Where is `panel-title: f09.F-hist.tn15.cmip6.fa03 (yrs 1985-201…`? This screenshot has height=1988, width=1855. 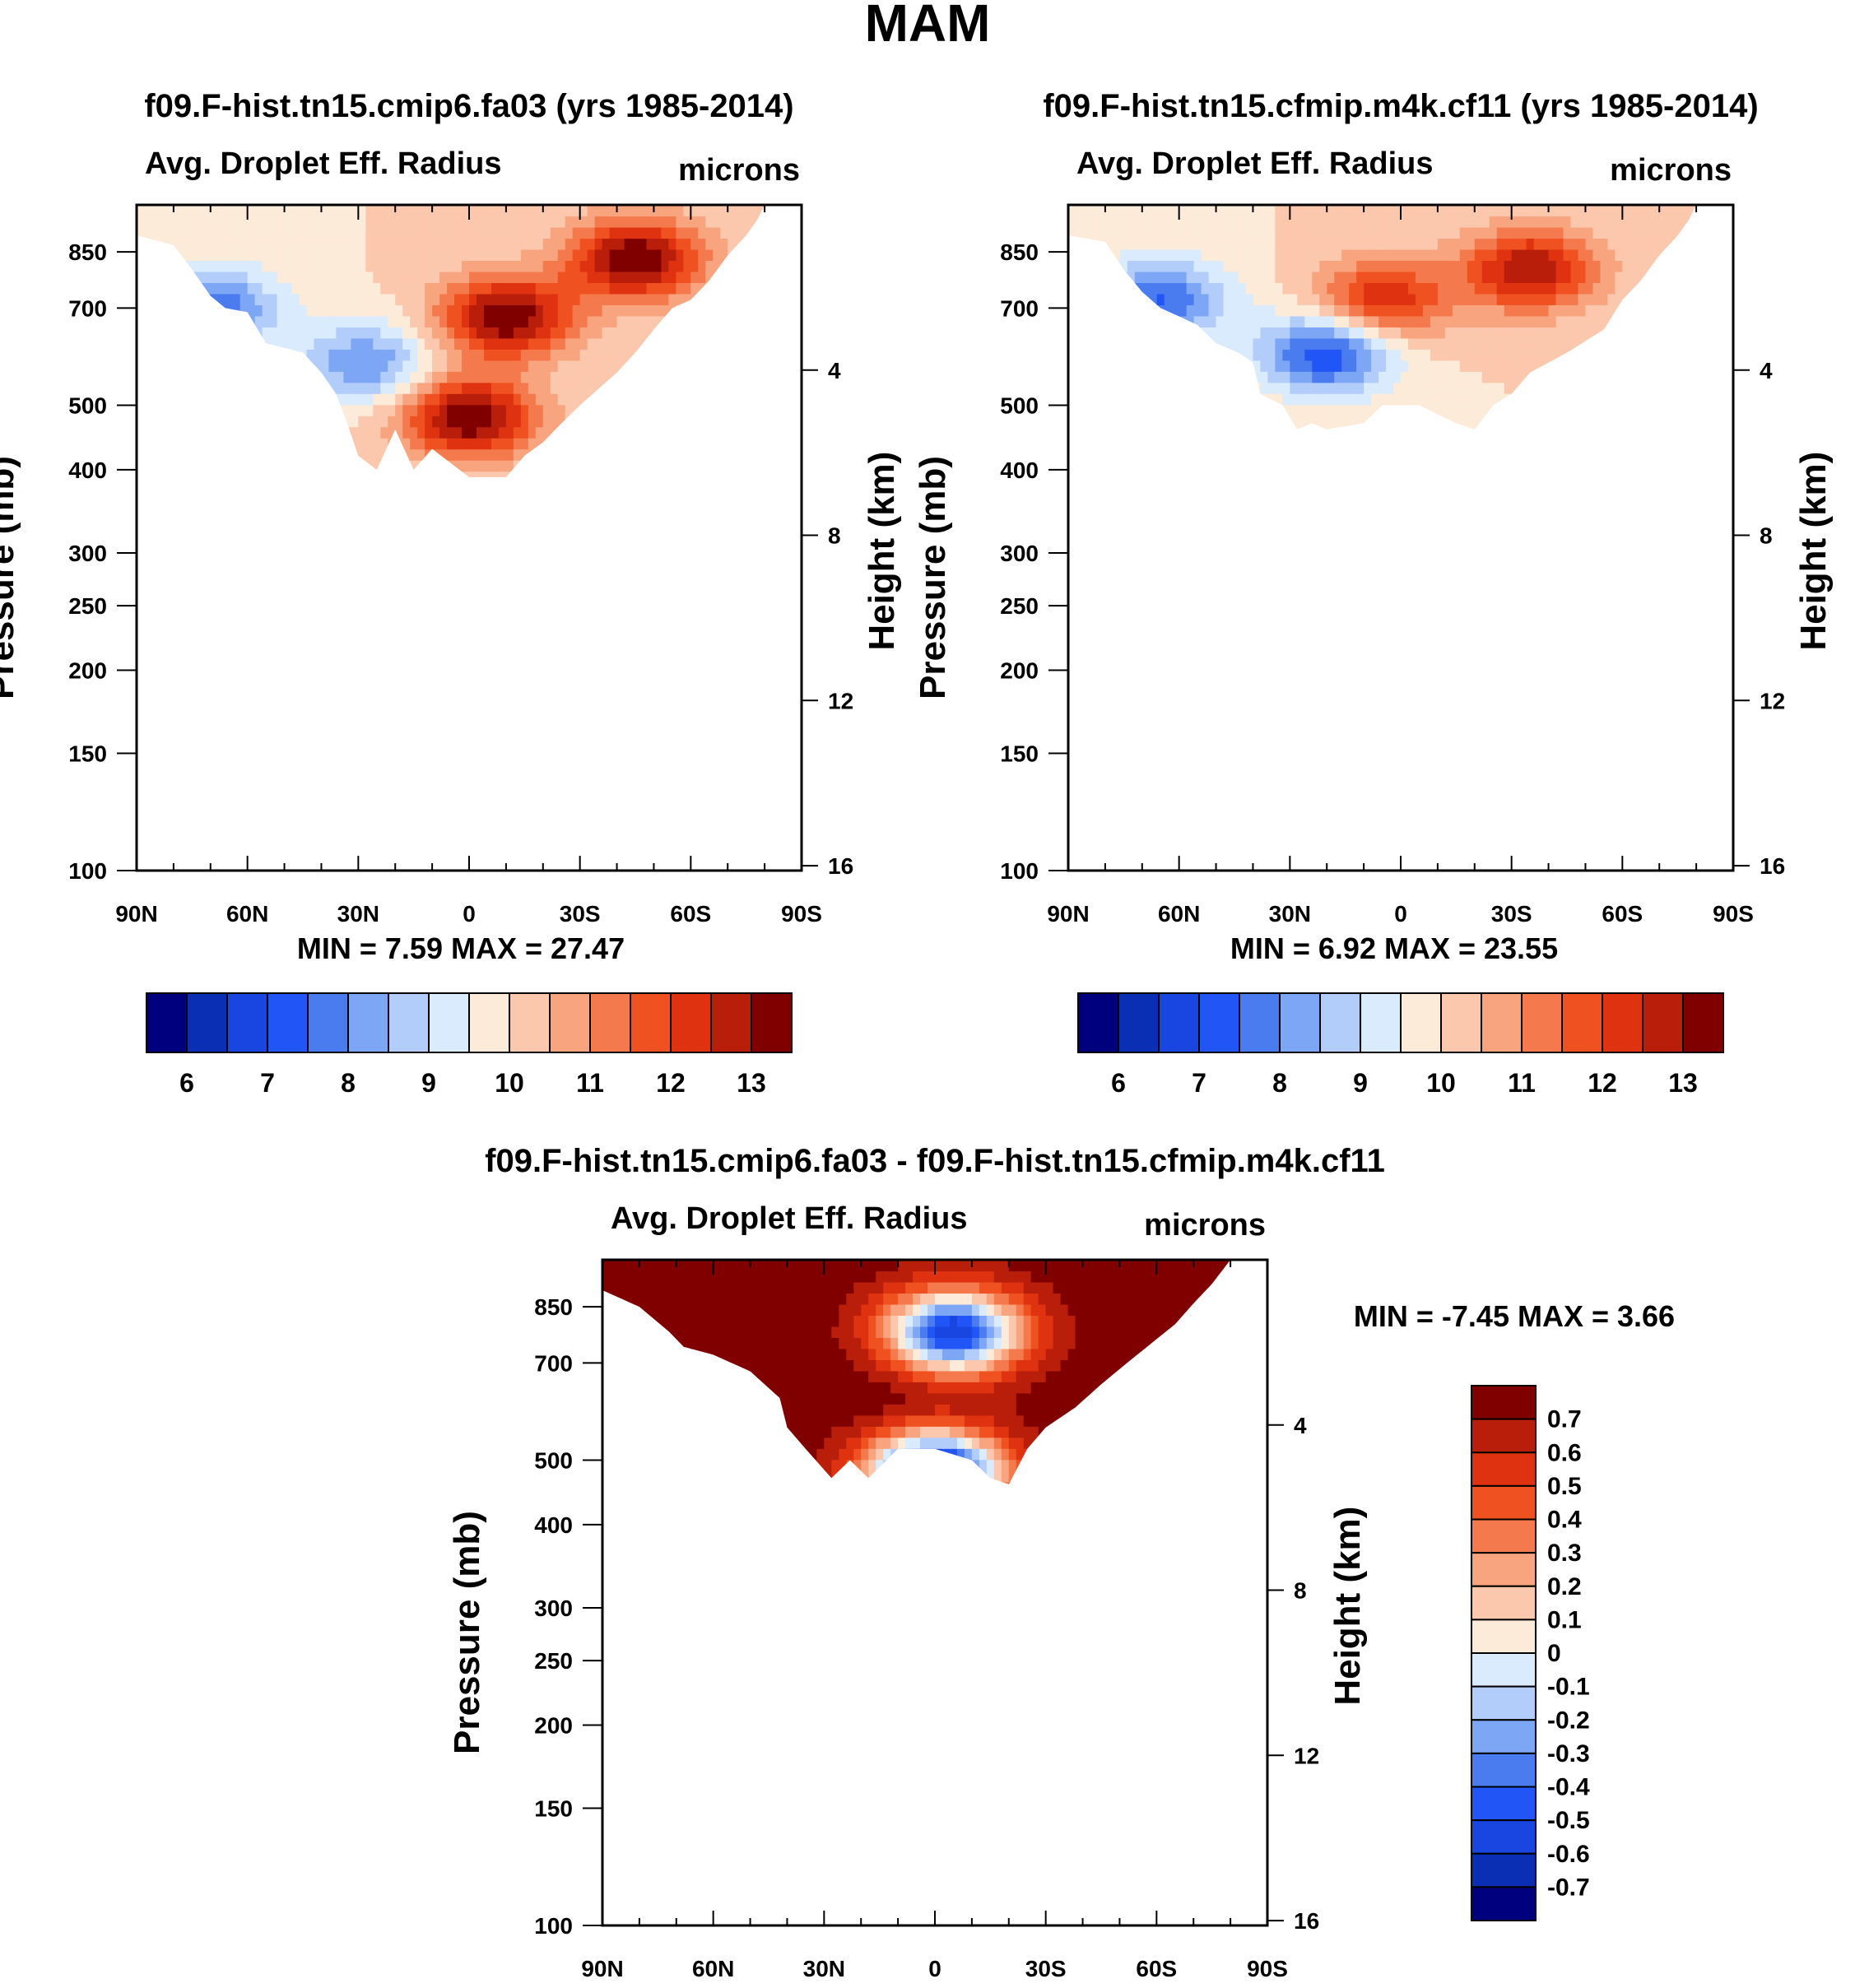
panel-title: f09.F-hist.tn15.cmip6.fa03 (yrs 1985-201… is located at coordinates (469, 106).